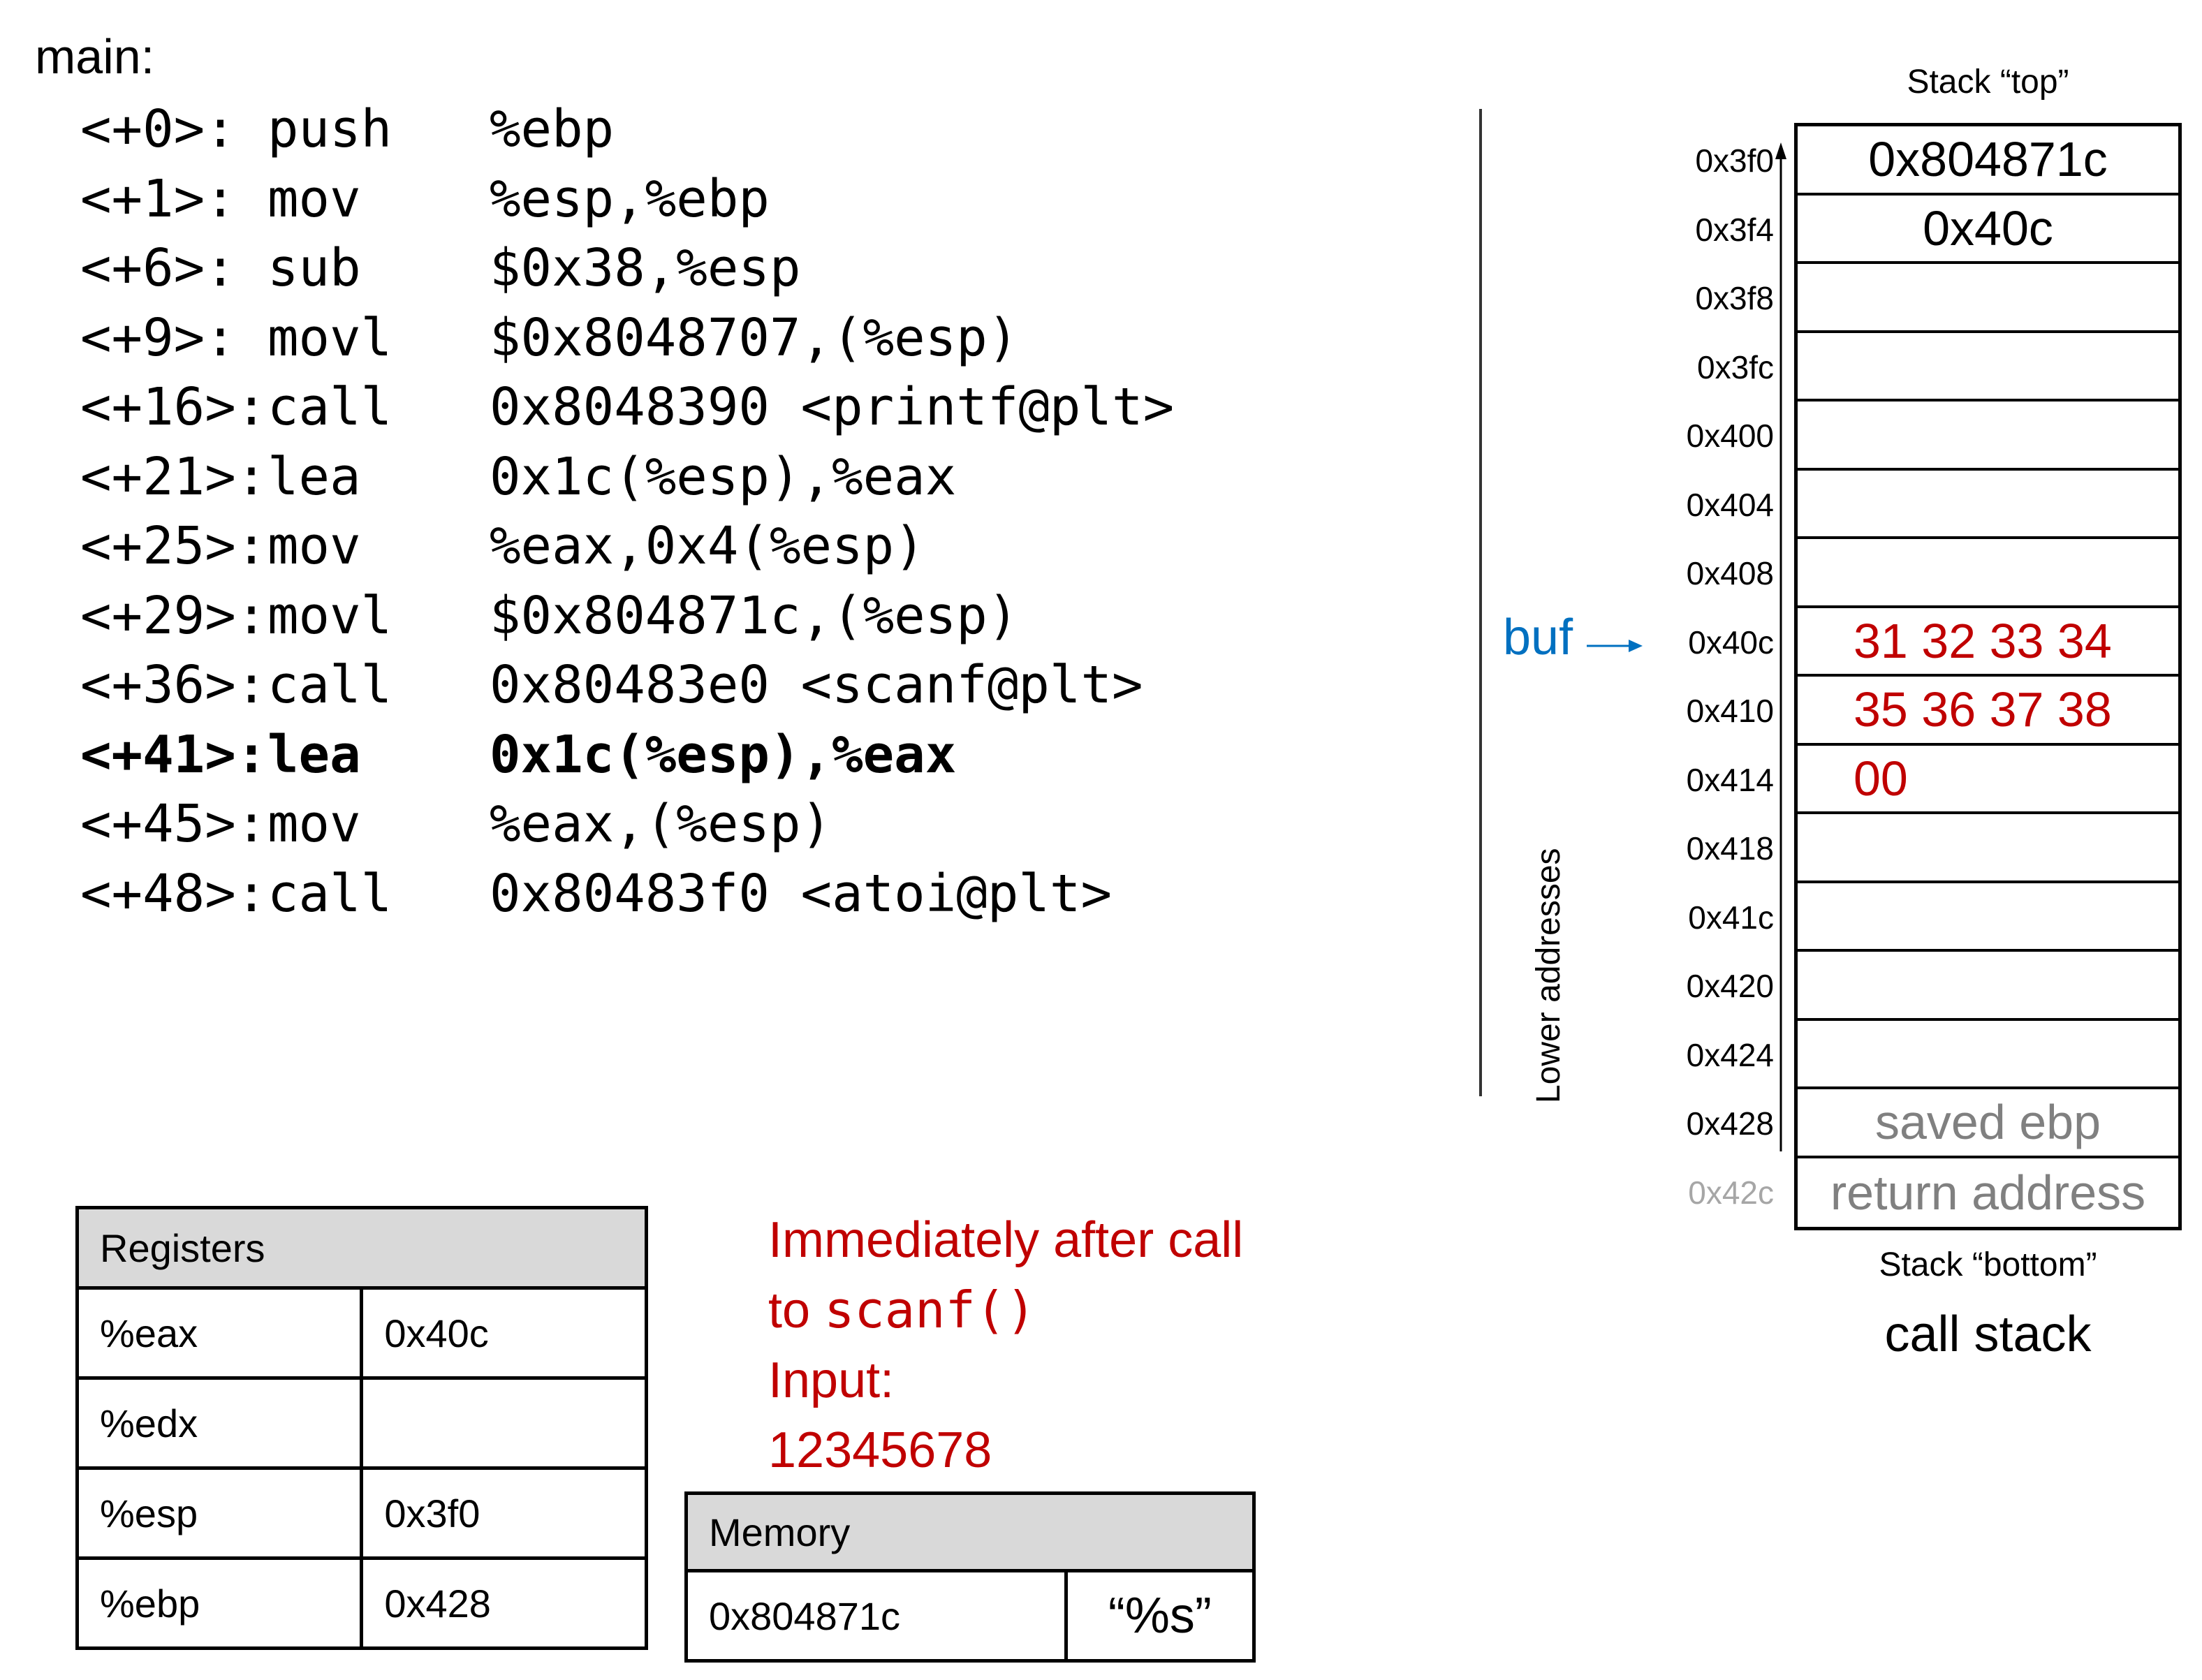 Image resolution: width=2202 pixels, height=1680 pixels. I want to click on stack-address: 0x420, so click(1730, 987).